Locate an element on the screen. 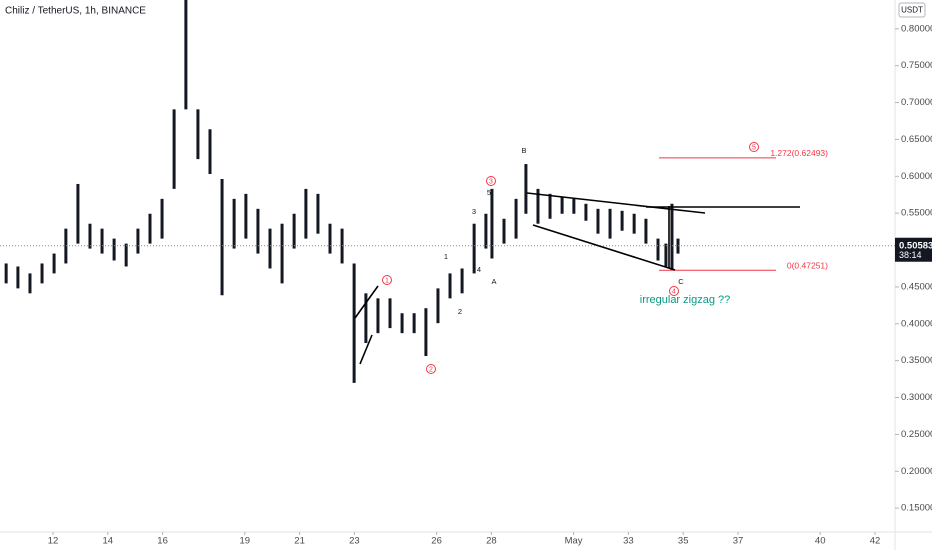 This screenshot has height=550, width=932. y-tick-label: 0.30000 is located at coordinates (916, 397).